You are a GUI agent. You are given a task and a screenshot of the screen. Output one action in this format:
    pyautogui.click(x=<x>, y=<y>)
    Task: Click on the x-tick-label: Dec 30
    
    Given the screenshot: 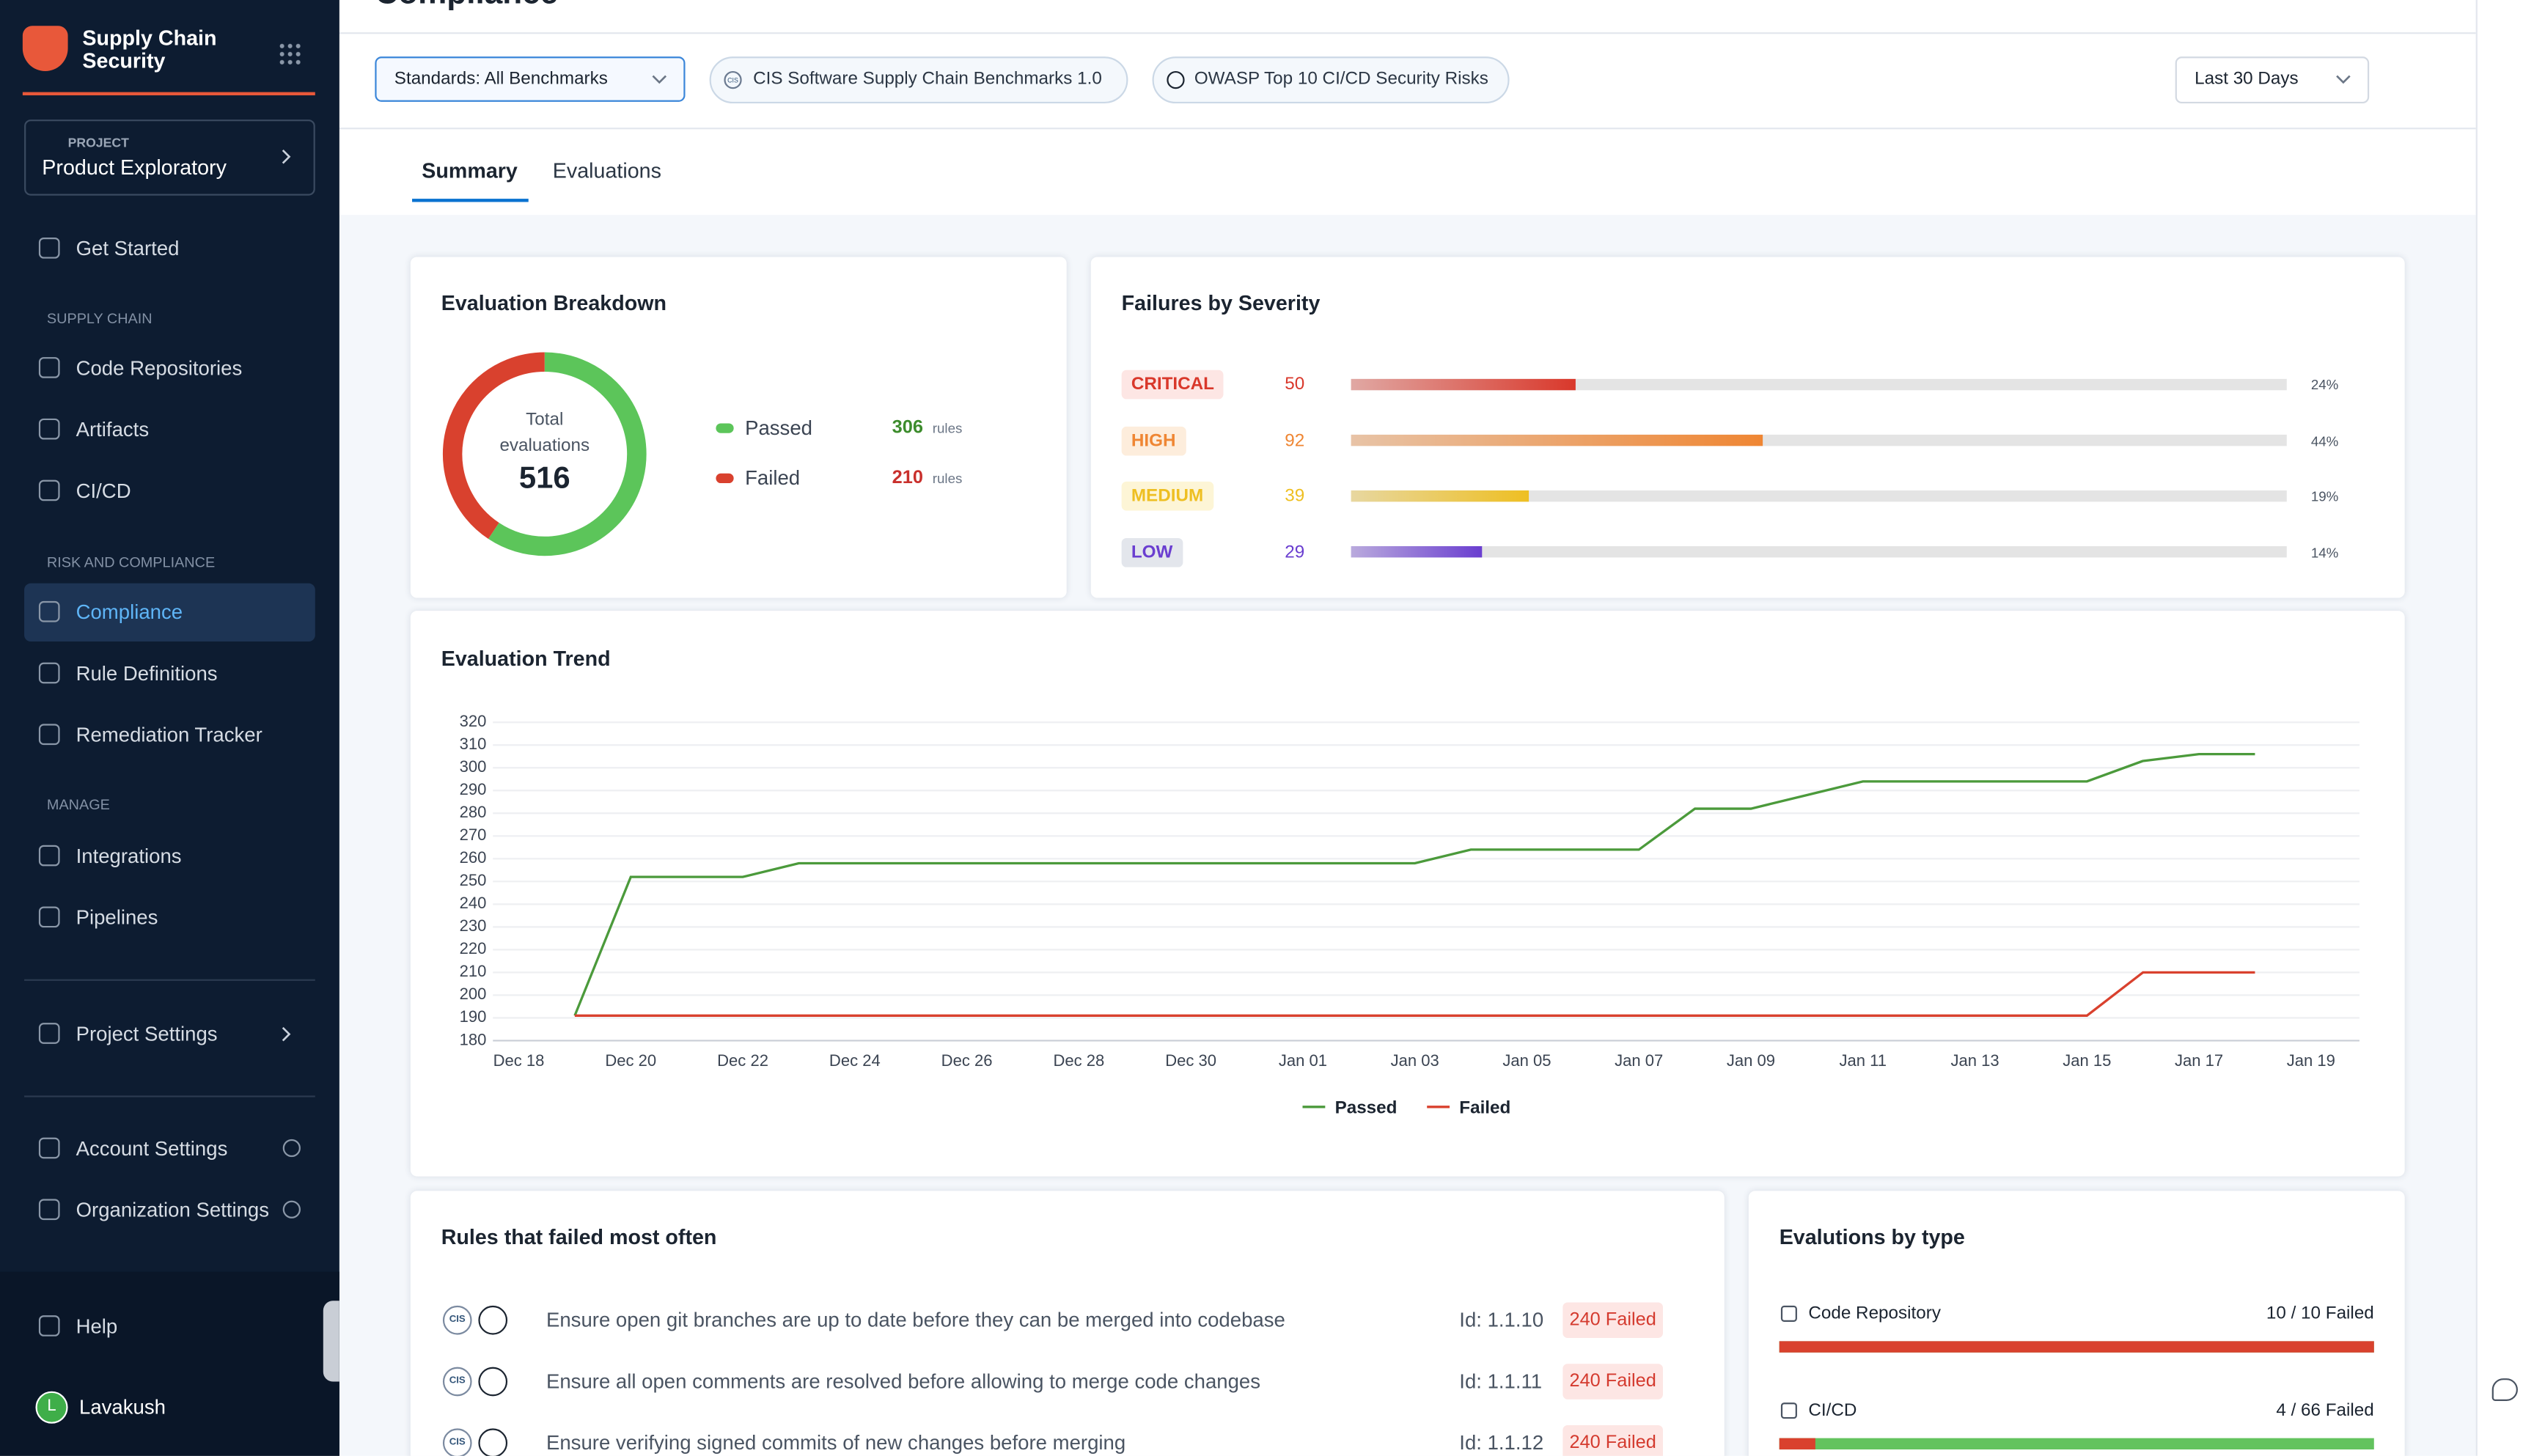 What is the action you would take?
    pyautogui.click(x=1190, y=1060)
    